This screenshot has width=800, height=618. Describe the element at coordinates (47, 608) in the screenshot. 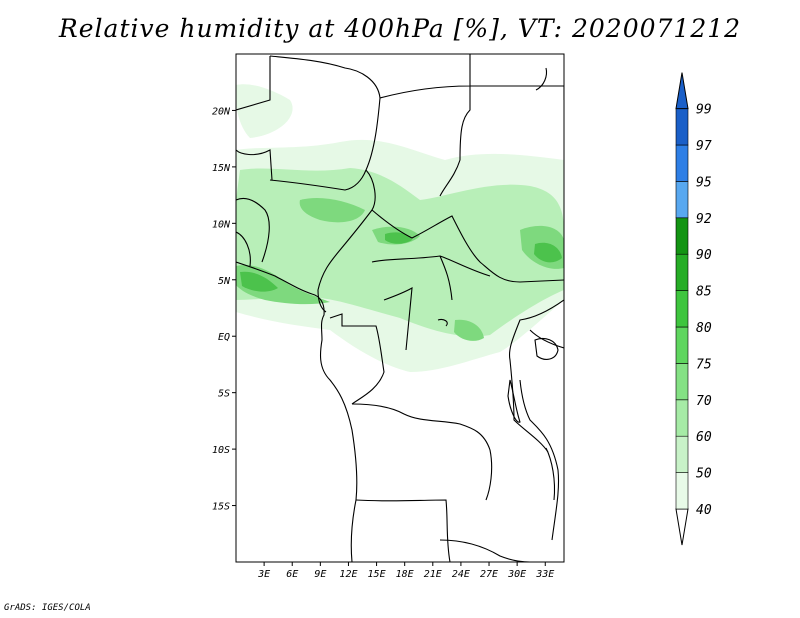

I see `credit-label: GrADS: IGES/COLA` at that location.